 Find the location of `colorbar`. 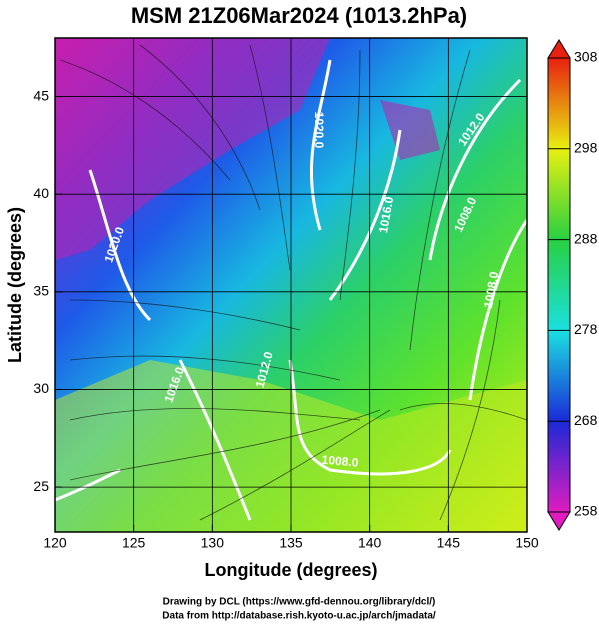

colorbar is located at coordinates (559, 285).